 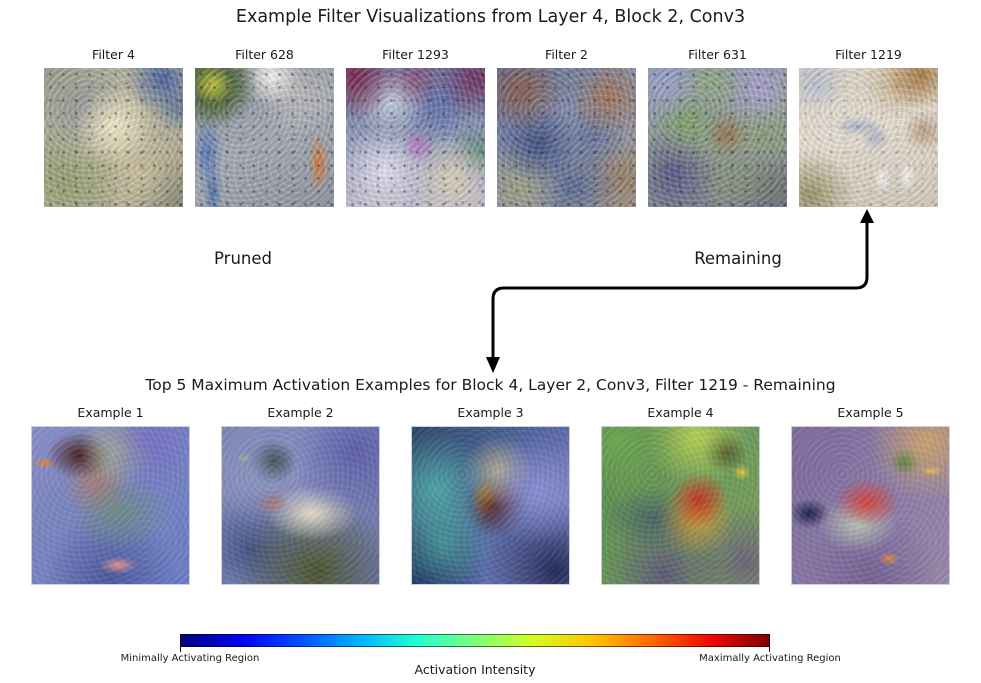 What do you see at coordinates (769, 649) in the screenshot?
I see `colorbar-max-tick` at bounding box center [769, 649].